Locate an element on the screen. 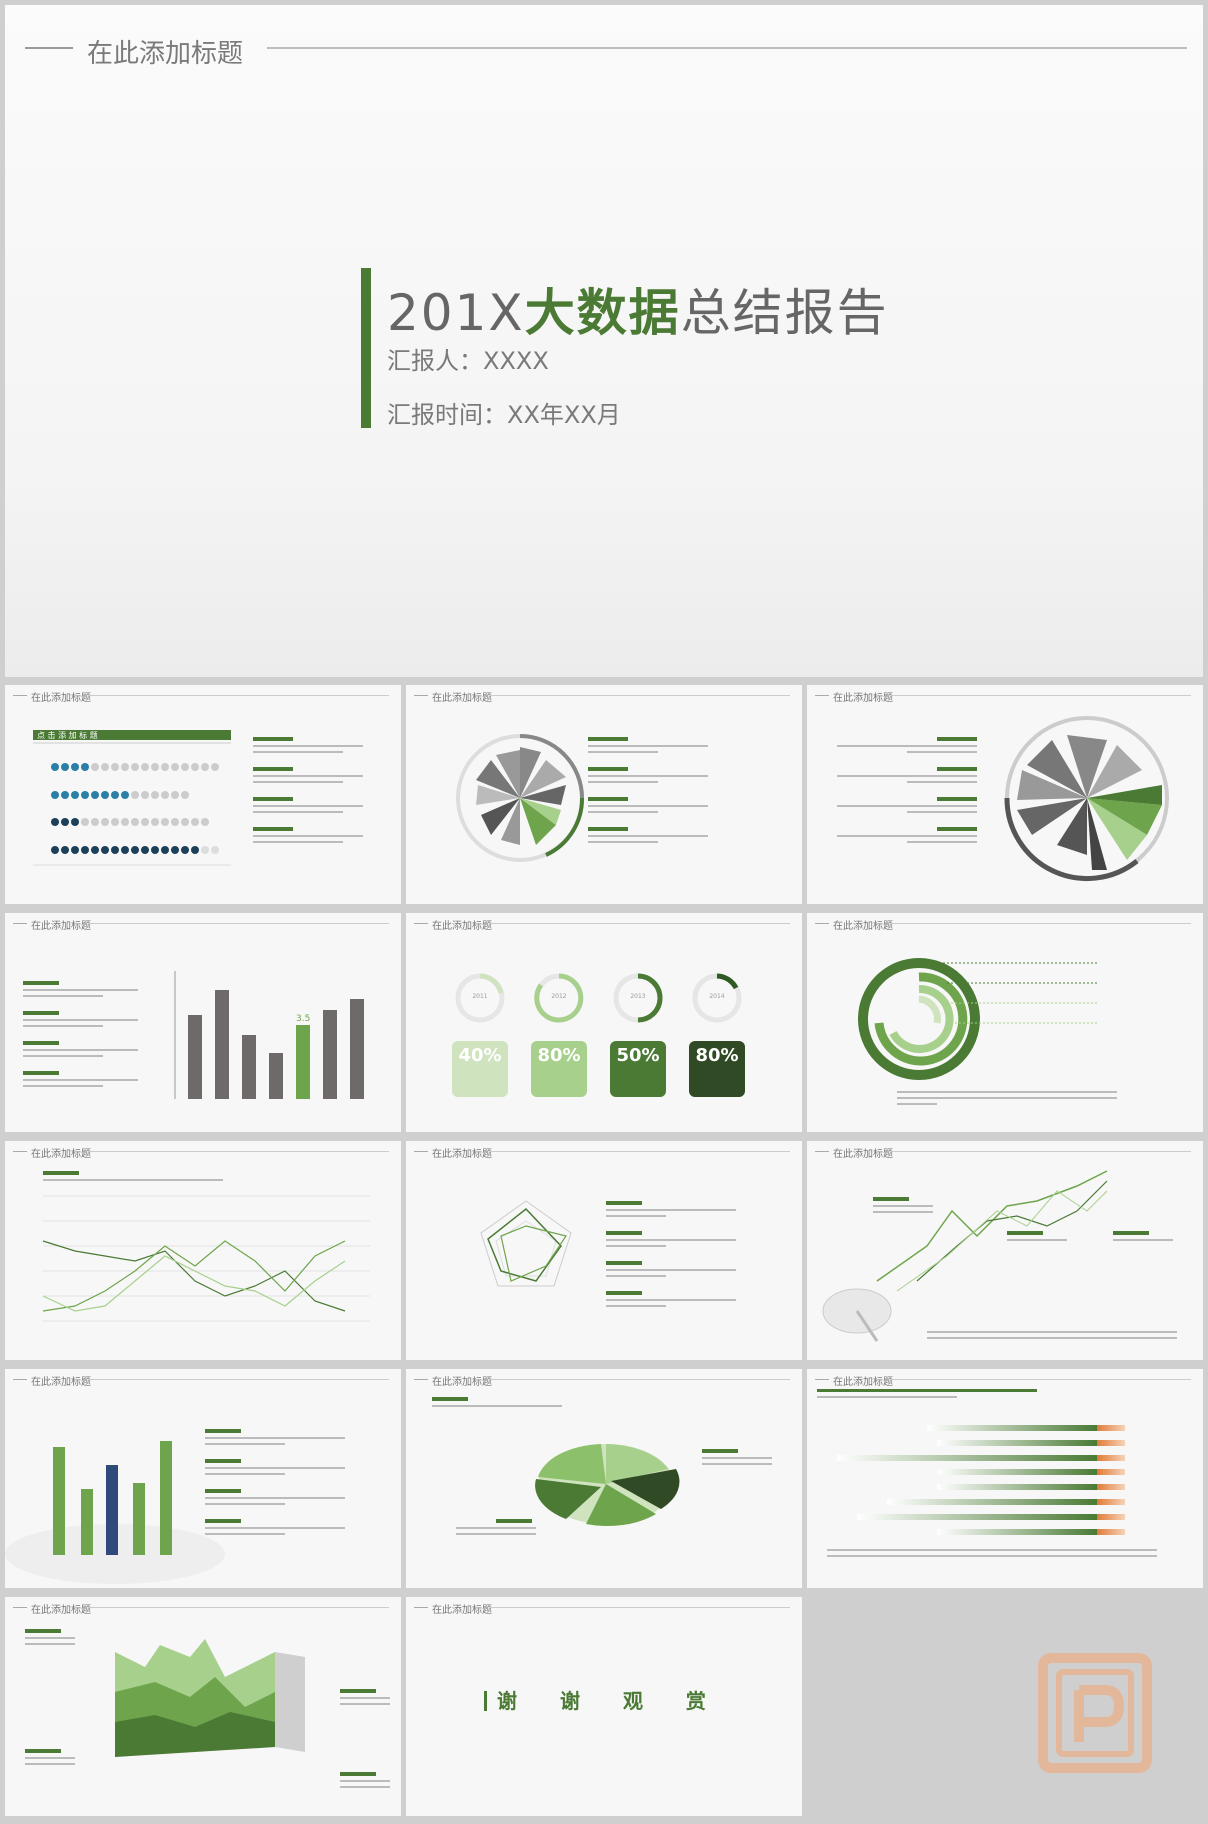 This screenshot has height=1824, width=1208. thumb-slide-8: 在此添加标题 is located at coordinates (604, 1250).